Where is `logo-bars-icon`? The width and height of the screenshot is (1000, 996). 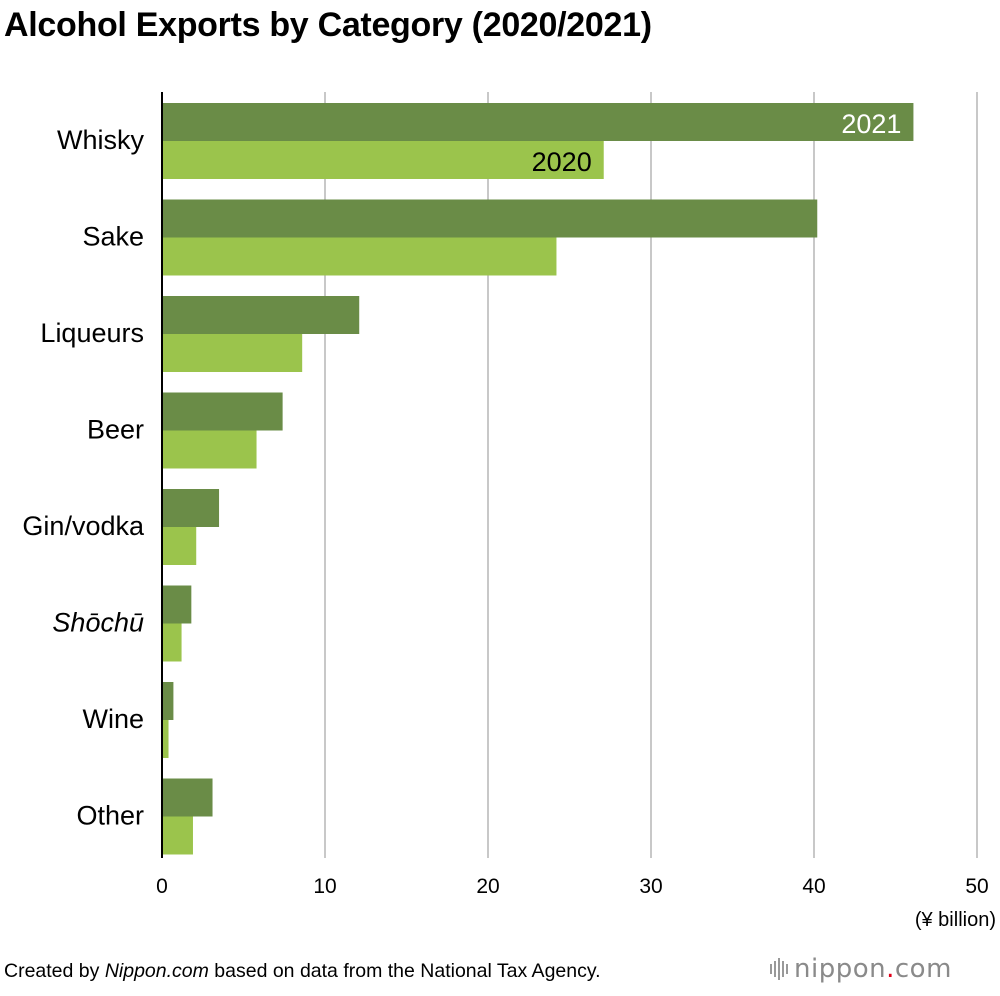 logo-bars-icon is located at coordinates (779, 969).